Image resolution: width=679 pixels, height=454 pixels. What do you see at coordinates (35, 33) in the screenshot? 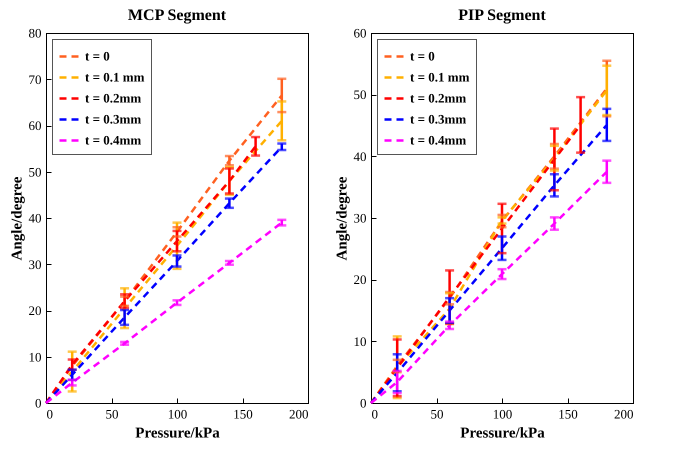
I see `y-tick-label: 80` at bounding box center [35, 33].